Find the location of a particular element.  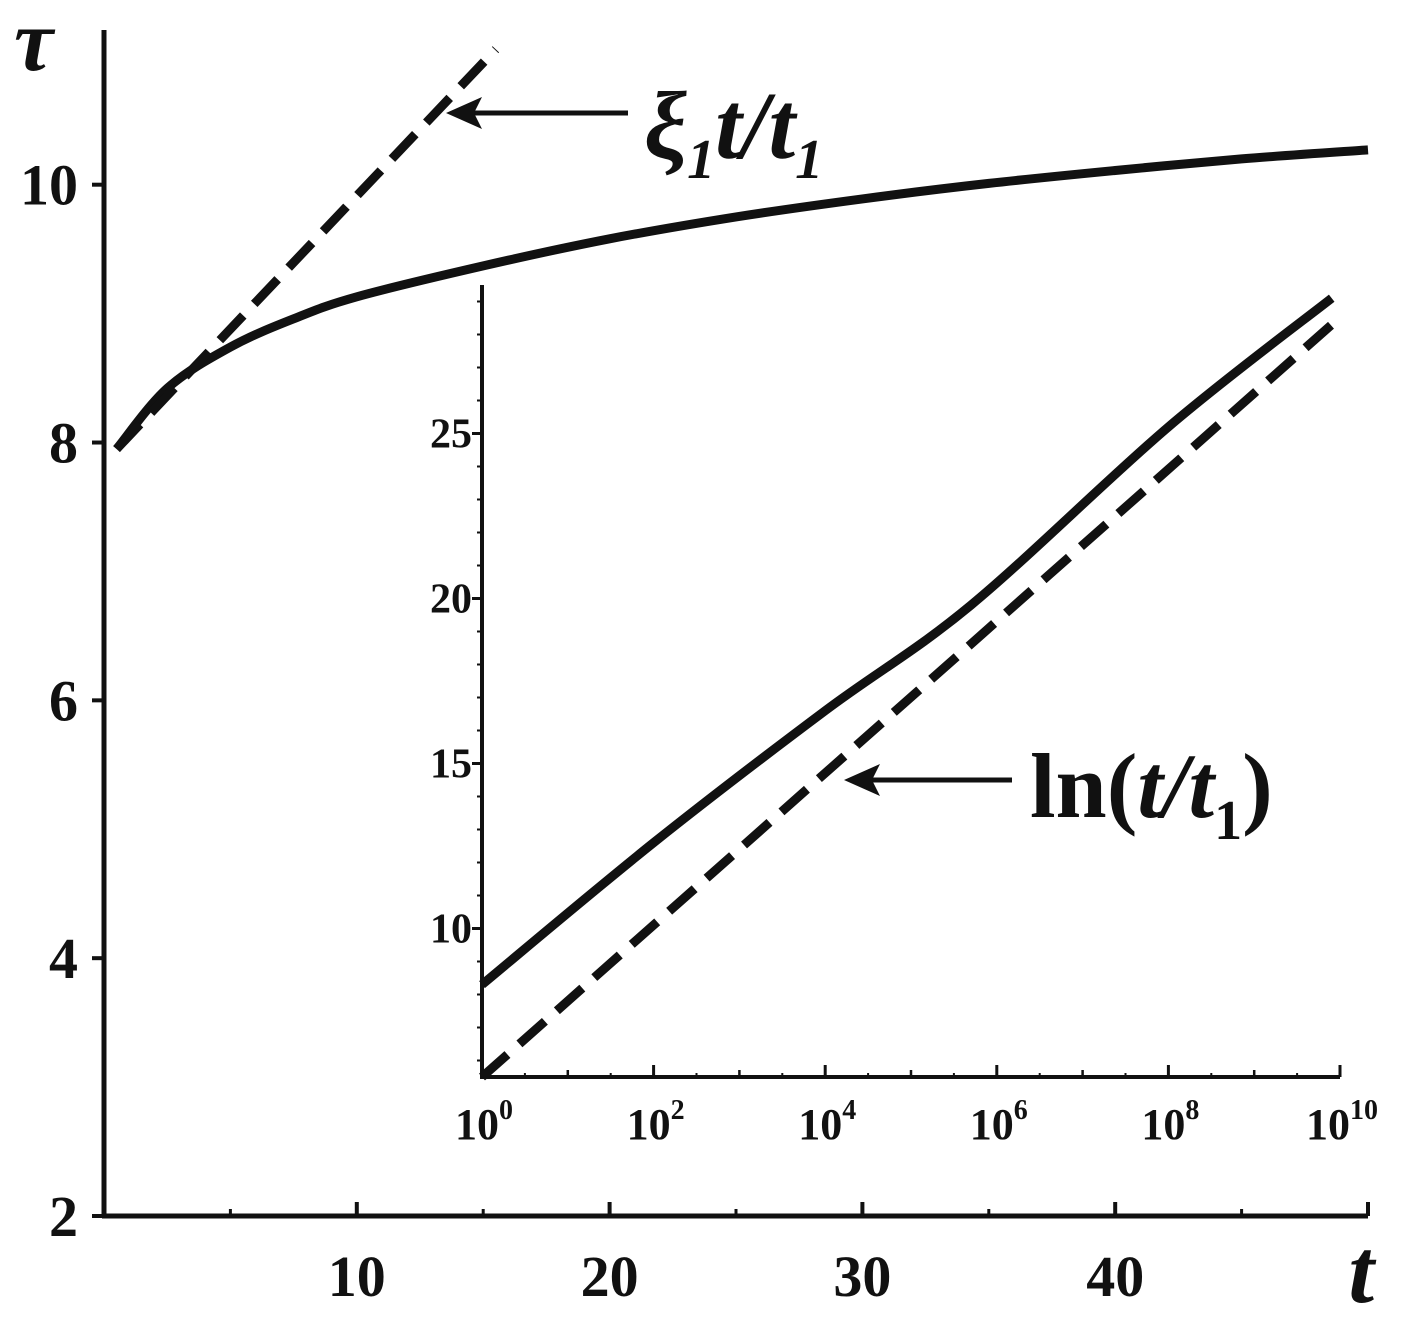

inset-y-tick-label: 10 is located at coordinates (451, 930).